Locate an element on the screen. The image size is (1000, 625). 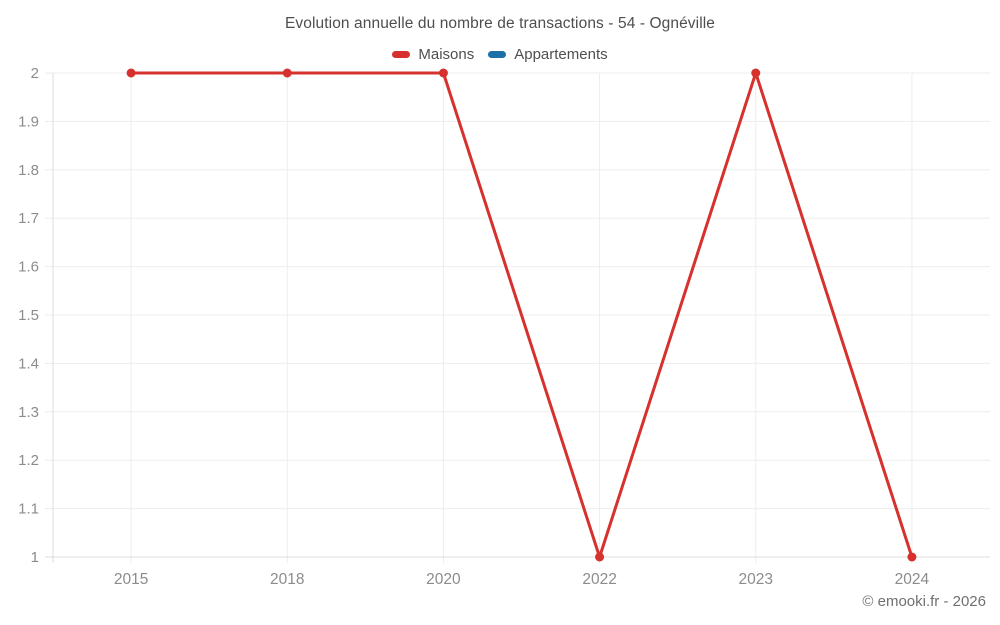
data-point-maisons-2022 is located at coordinates (600, 557).